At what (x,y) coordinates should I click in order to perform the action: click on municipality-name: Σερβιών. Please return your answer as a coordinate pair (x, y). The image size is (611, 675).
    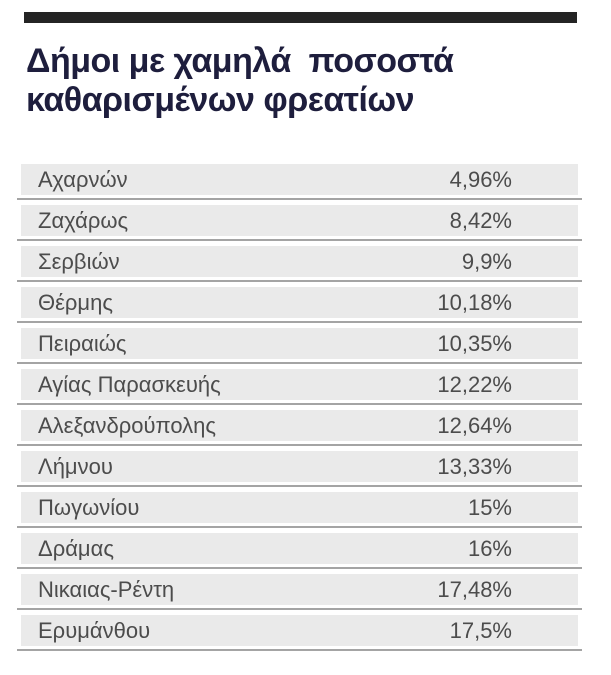
    Looking at the image, I should click on (79, 261).